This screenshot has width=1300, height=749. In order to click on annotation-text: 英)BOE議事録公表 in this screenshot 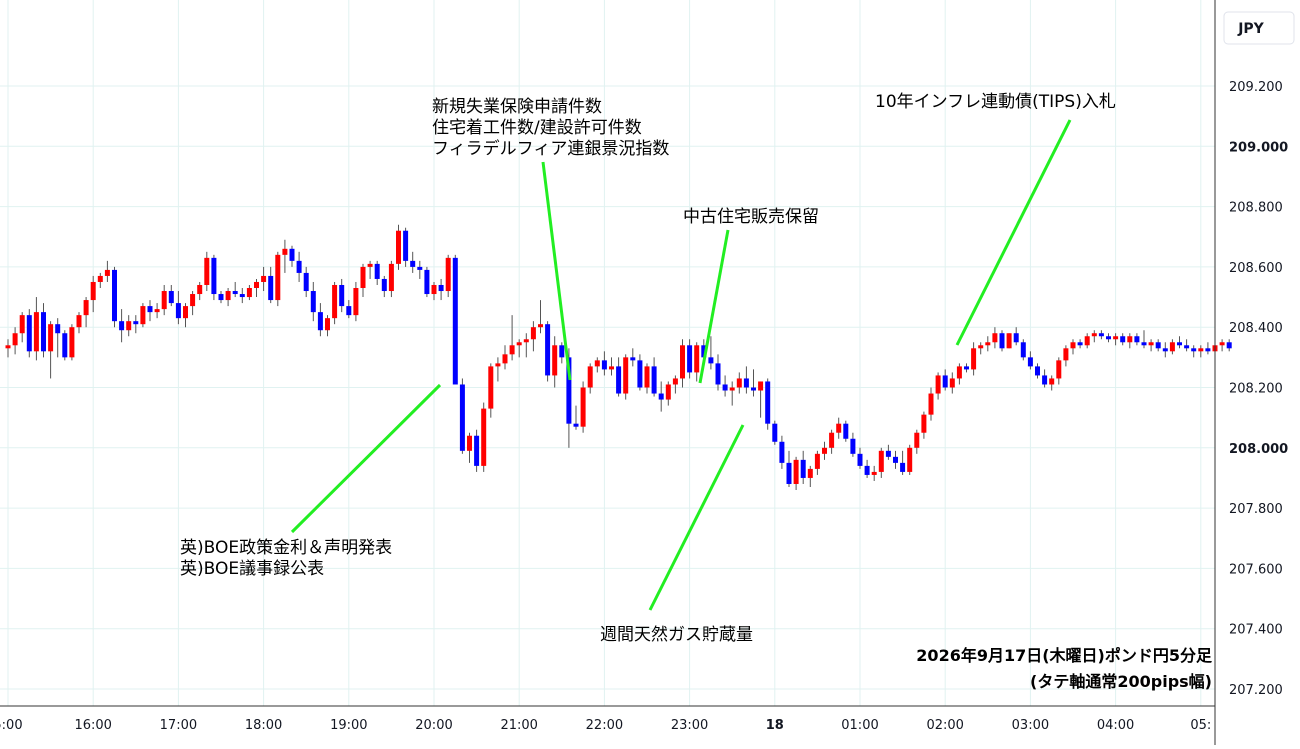, I will do `click(252, 569)`.